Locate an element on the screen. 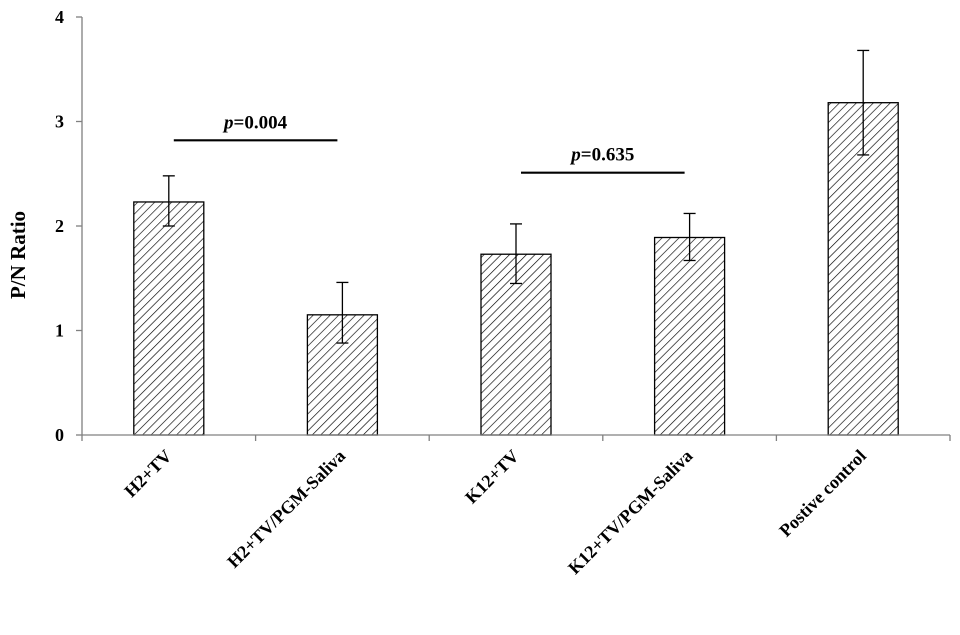 This screenshot has width=960, height=635. x-tick-label-4: K12+TV/PGM-Saliva is located at coordinates (630, 512).